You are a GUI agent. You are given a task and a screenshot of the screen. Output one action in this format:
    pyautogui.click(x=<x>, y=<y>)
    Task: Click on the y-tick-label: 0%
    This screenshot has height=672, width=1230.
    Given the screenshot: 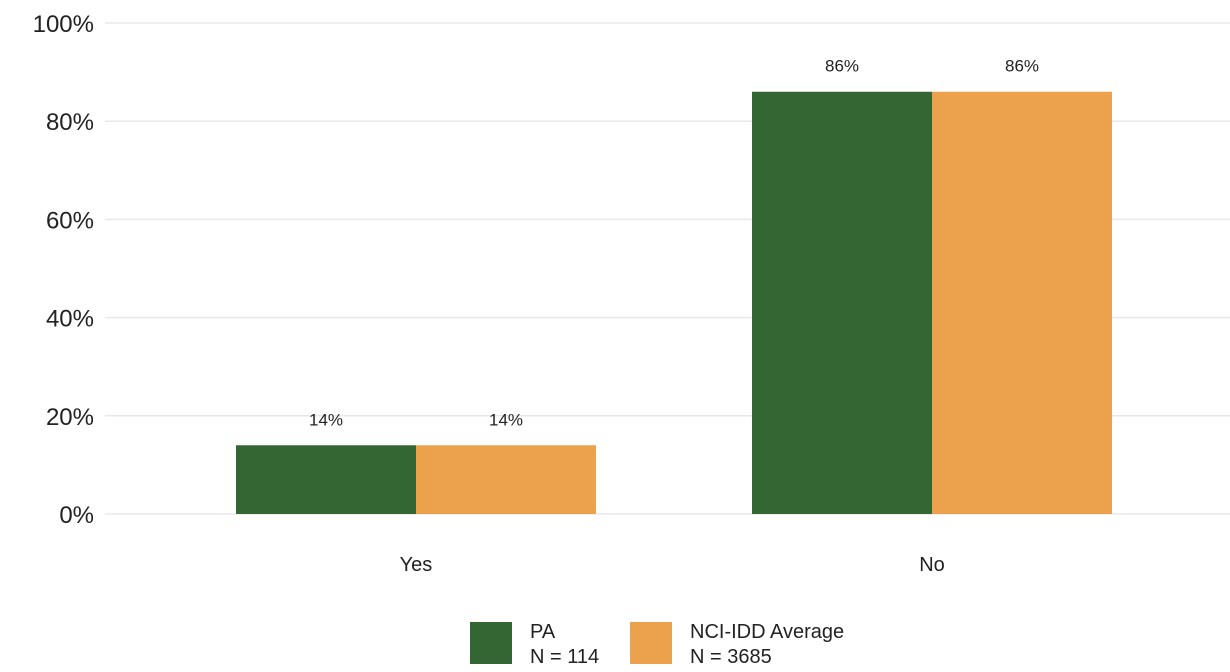 What is the action you would take?
    pyautogui.click(x=76, y=515)
    